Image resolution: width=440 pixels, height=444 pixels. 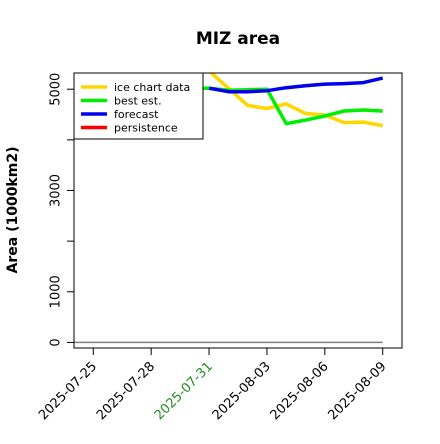 I want to click on y-axis-label: Area (1000km2), so click(x=13, y=210).